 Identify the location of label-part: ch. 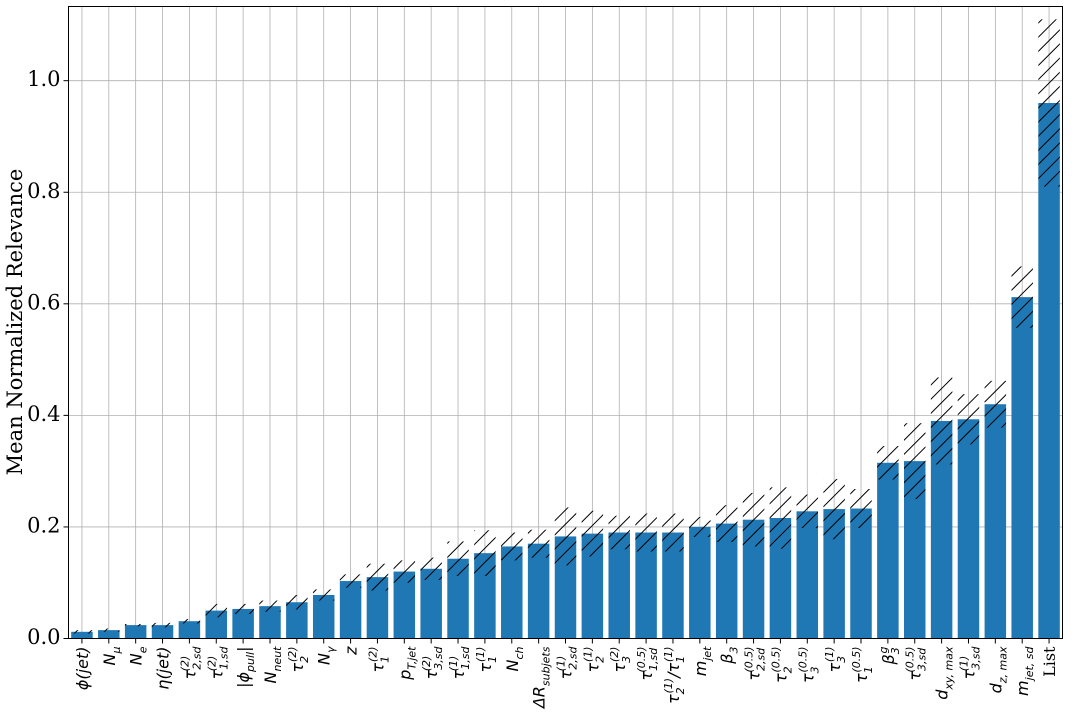
(519, 652).